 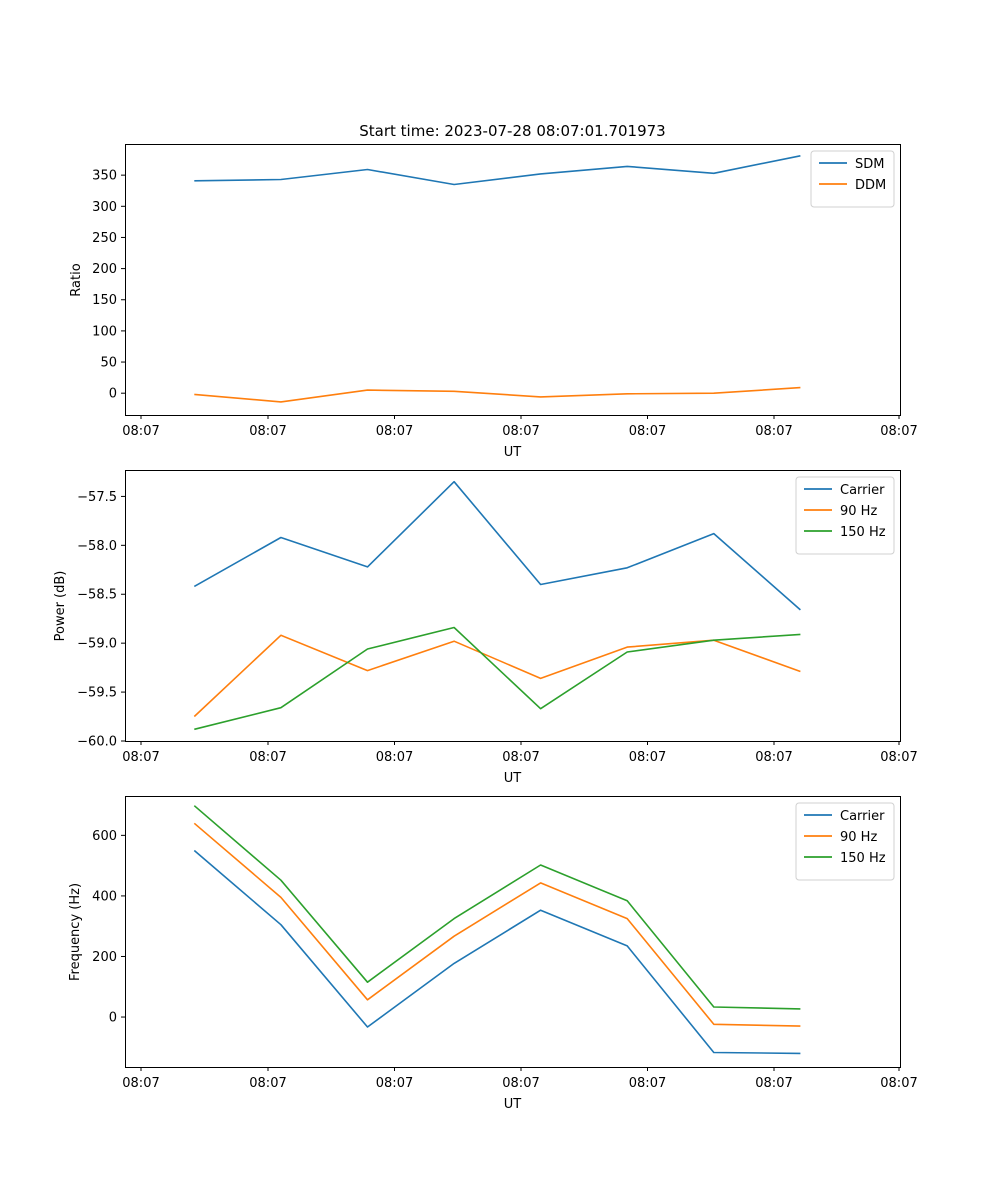 What do you see at coordinates (862, 816) in the screenshot?
I see `frequency-legend-label: Carrier` at bounding box center [862, 816].